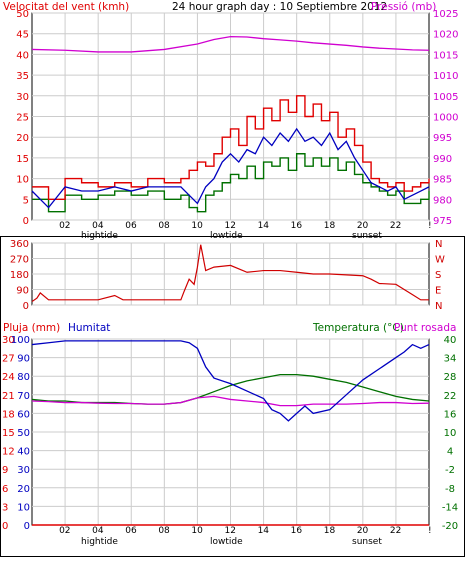  I want to click on lowtide-marker-bottom: lowtide, so click(226, 542).